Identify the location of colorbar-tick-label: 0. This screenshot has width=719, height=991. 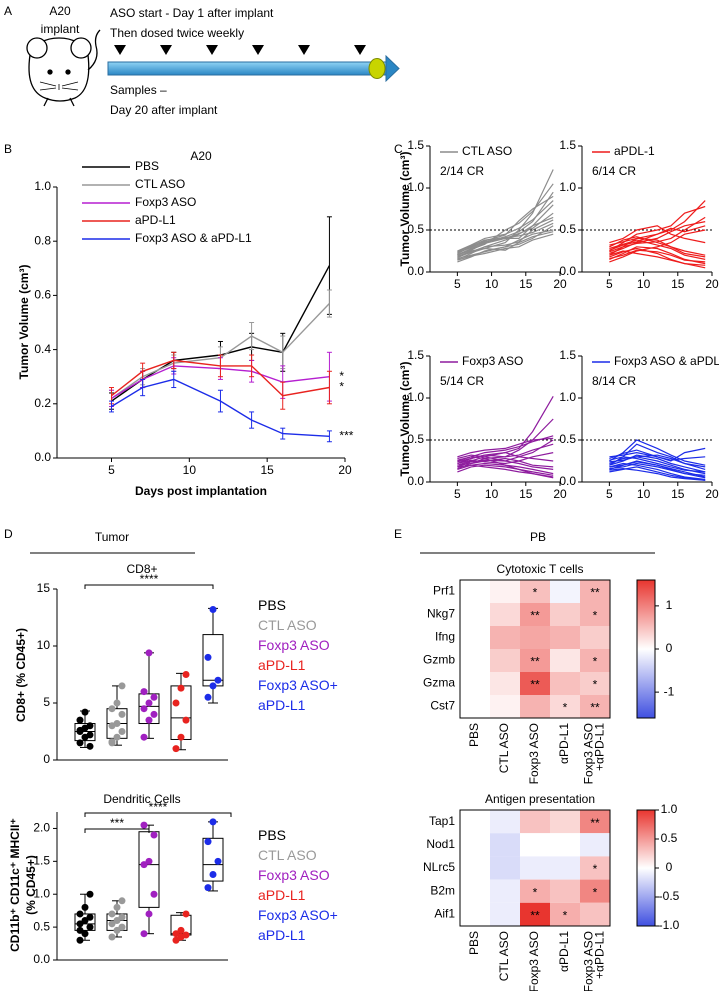
(669, 648).